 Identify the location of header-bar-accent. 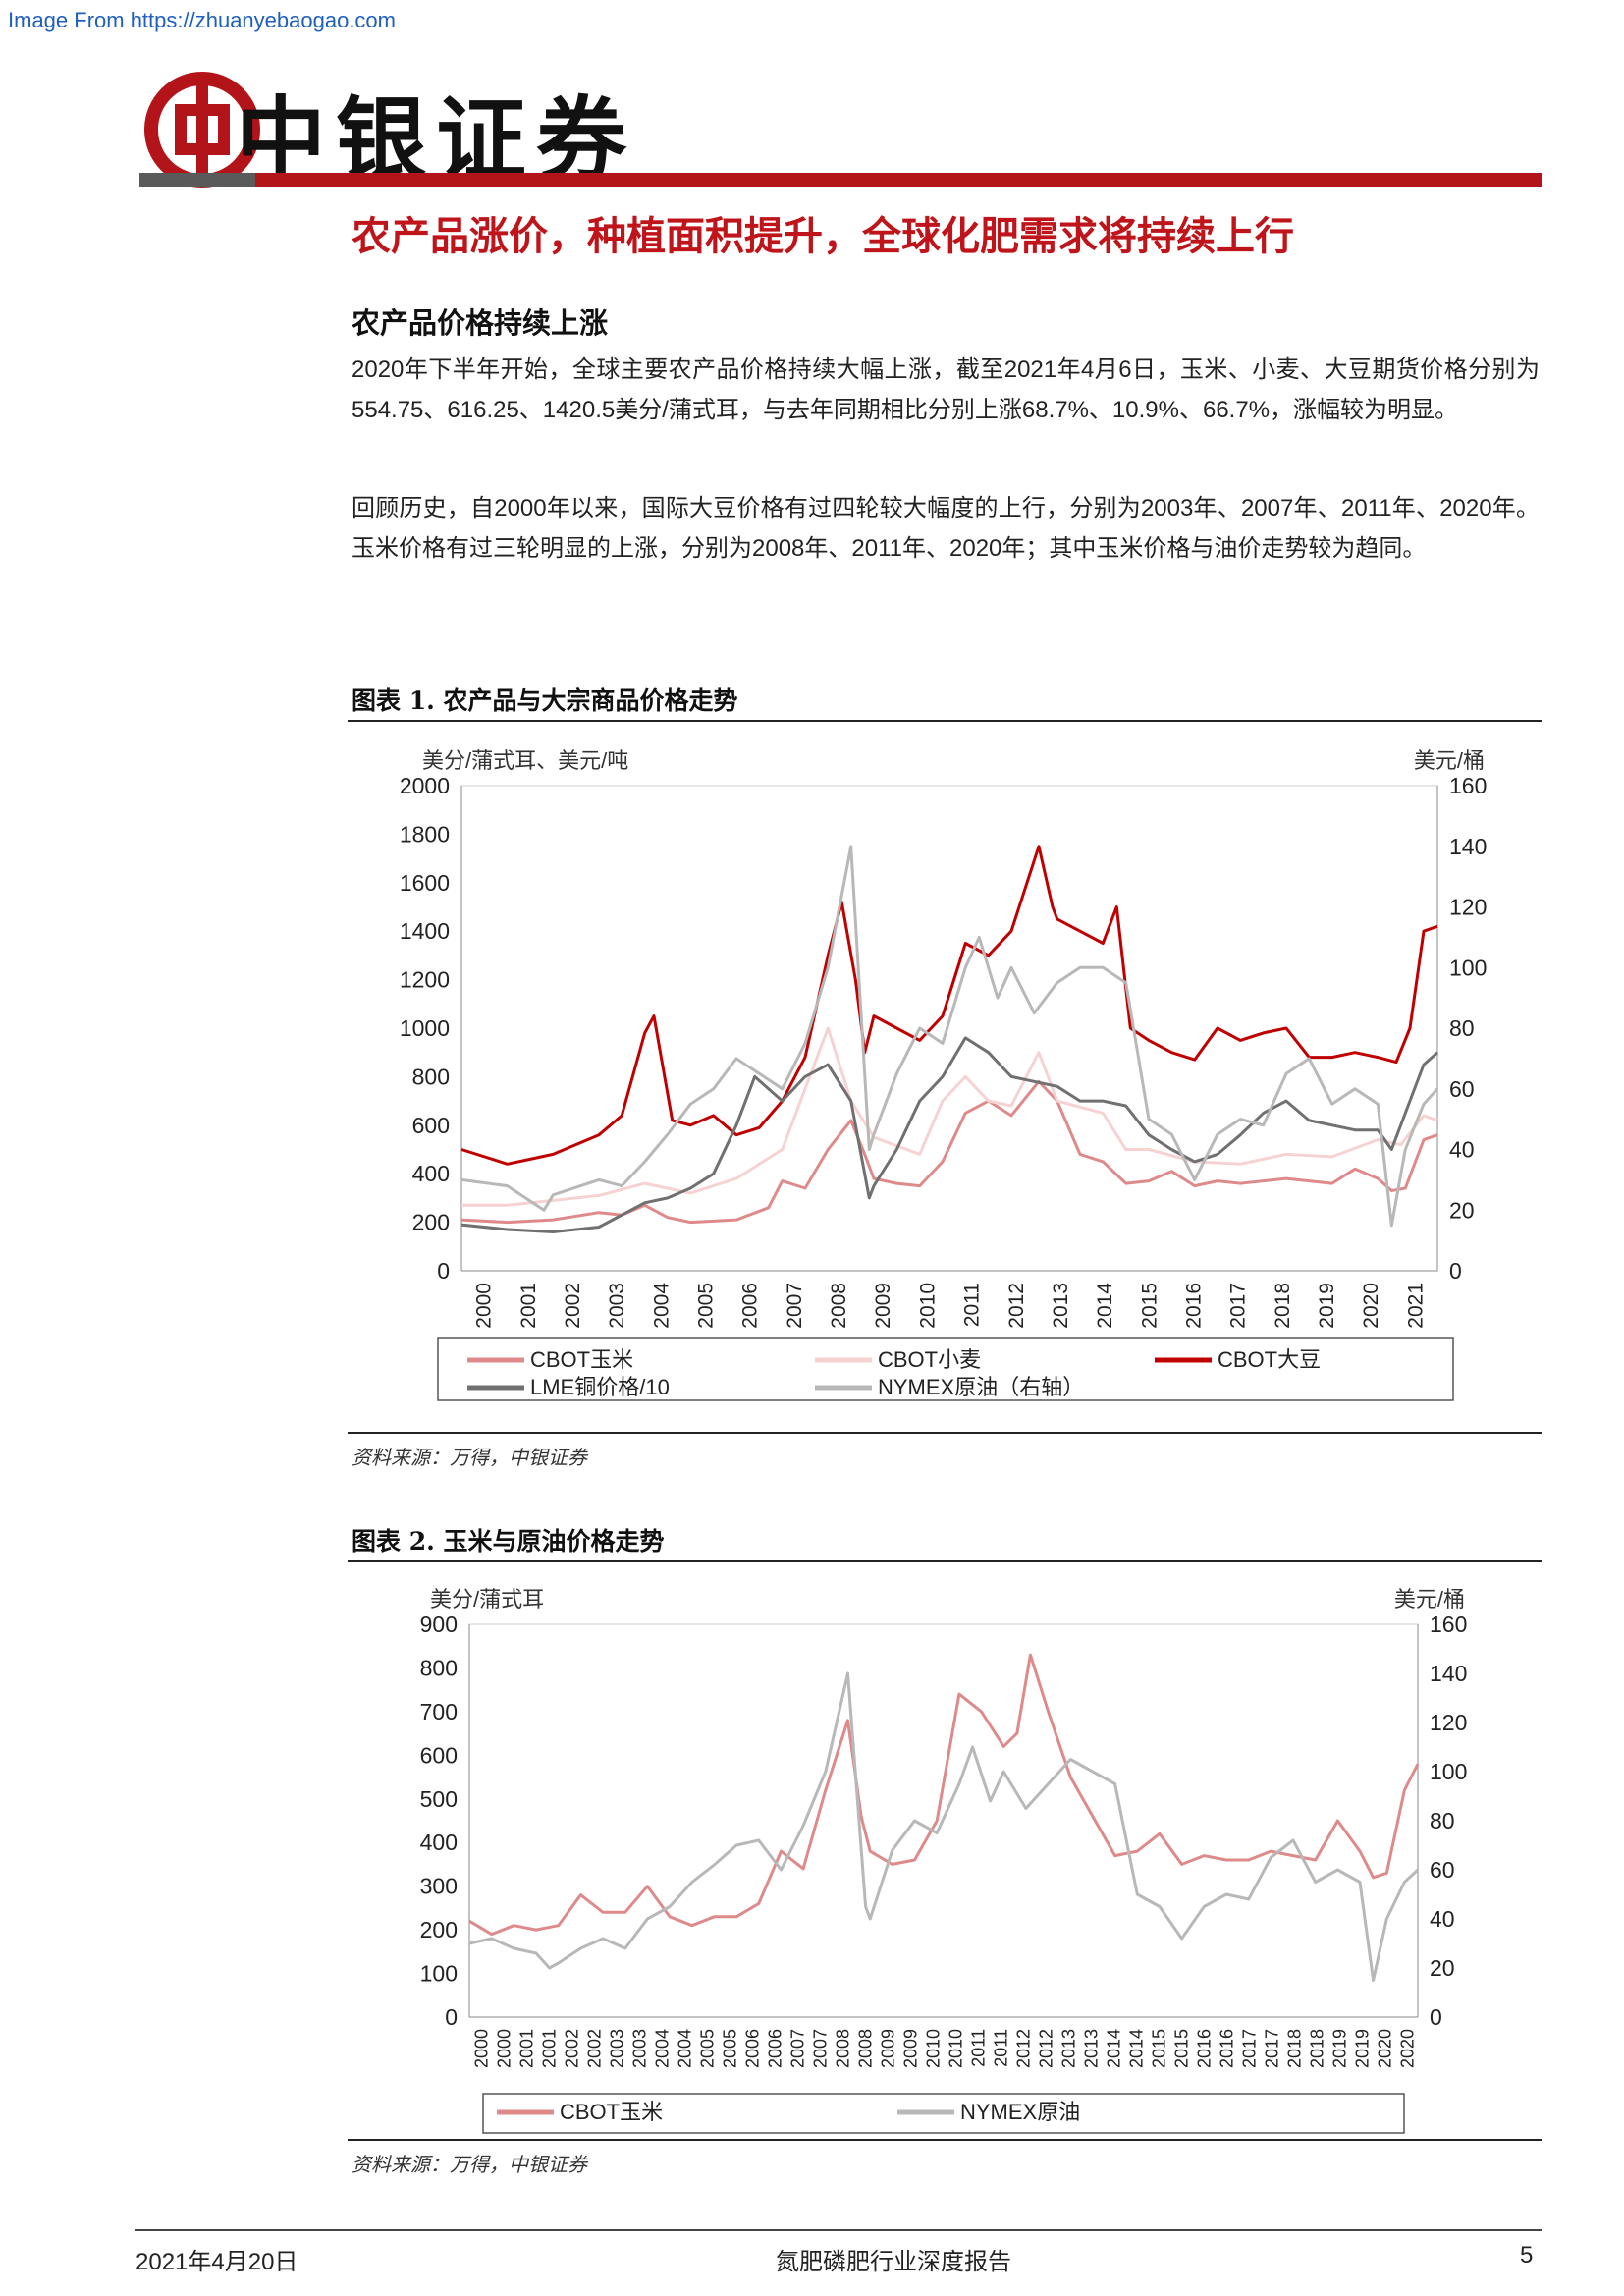
(197, 180).